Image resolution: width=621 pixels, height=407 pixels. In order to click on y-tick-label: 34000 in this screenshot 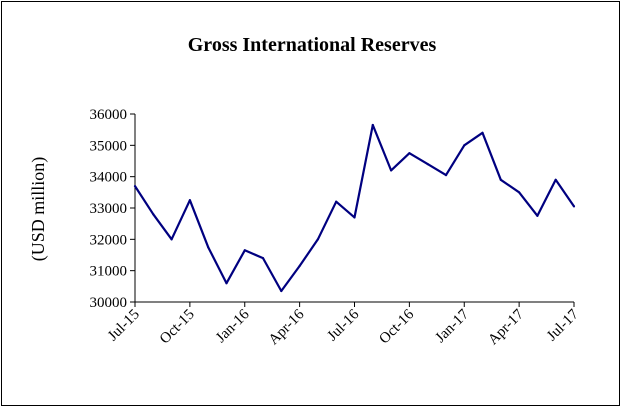, I will do `click(109, 178)`.